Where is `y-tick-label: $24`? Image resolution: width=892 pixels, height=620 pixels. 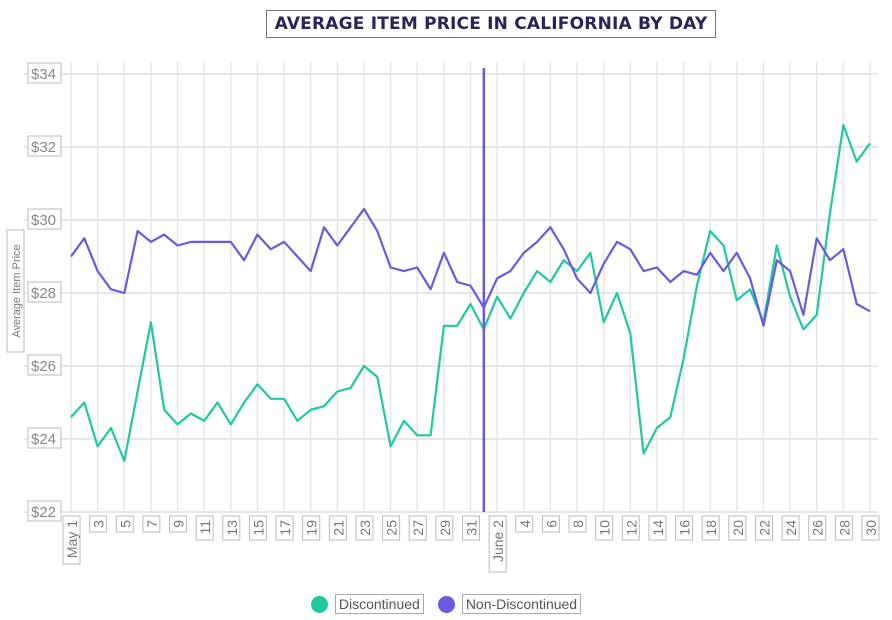 y-tick-label: $24 is located at coordinates (43, 439).